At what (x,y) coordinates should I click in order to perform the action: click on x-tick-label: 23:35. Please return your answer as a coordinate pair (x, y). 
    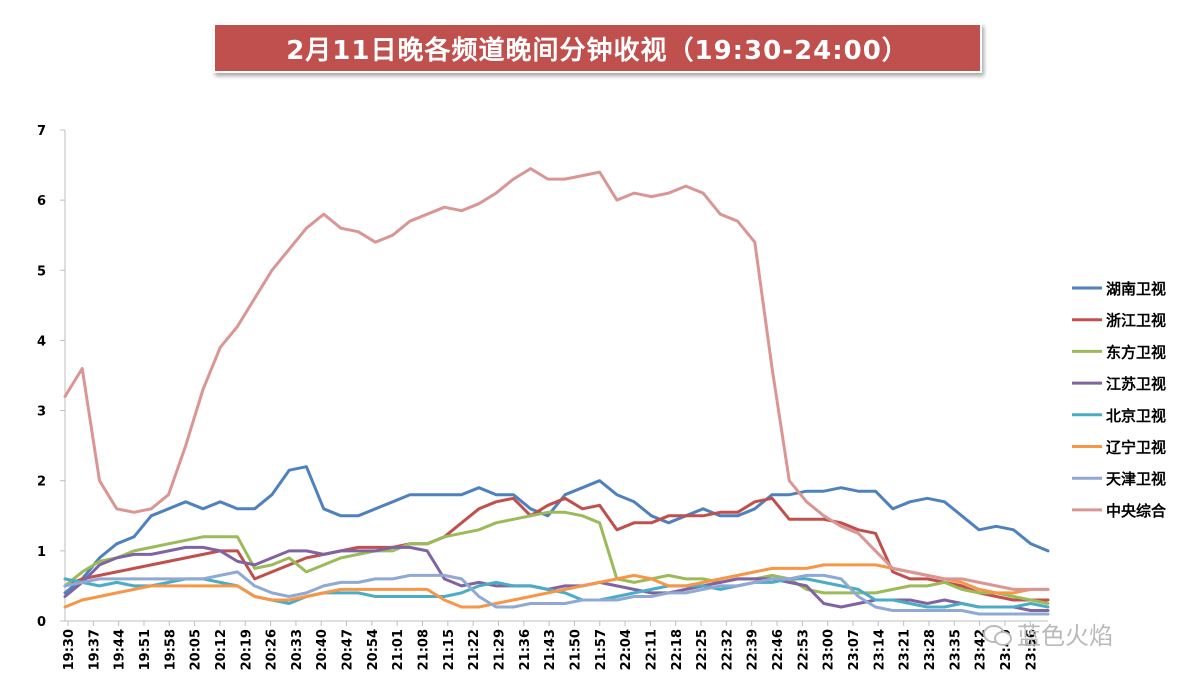
    Looking at the image, I should click on (955, 649).